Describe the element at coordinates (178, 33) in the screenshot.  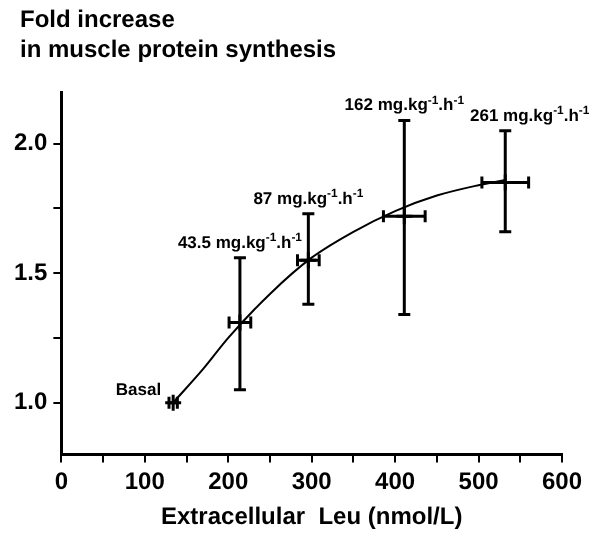
I see `chart-title: Fold increase in muscle protein synthesis` at that location.